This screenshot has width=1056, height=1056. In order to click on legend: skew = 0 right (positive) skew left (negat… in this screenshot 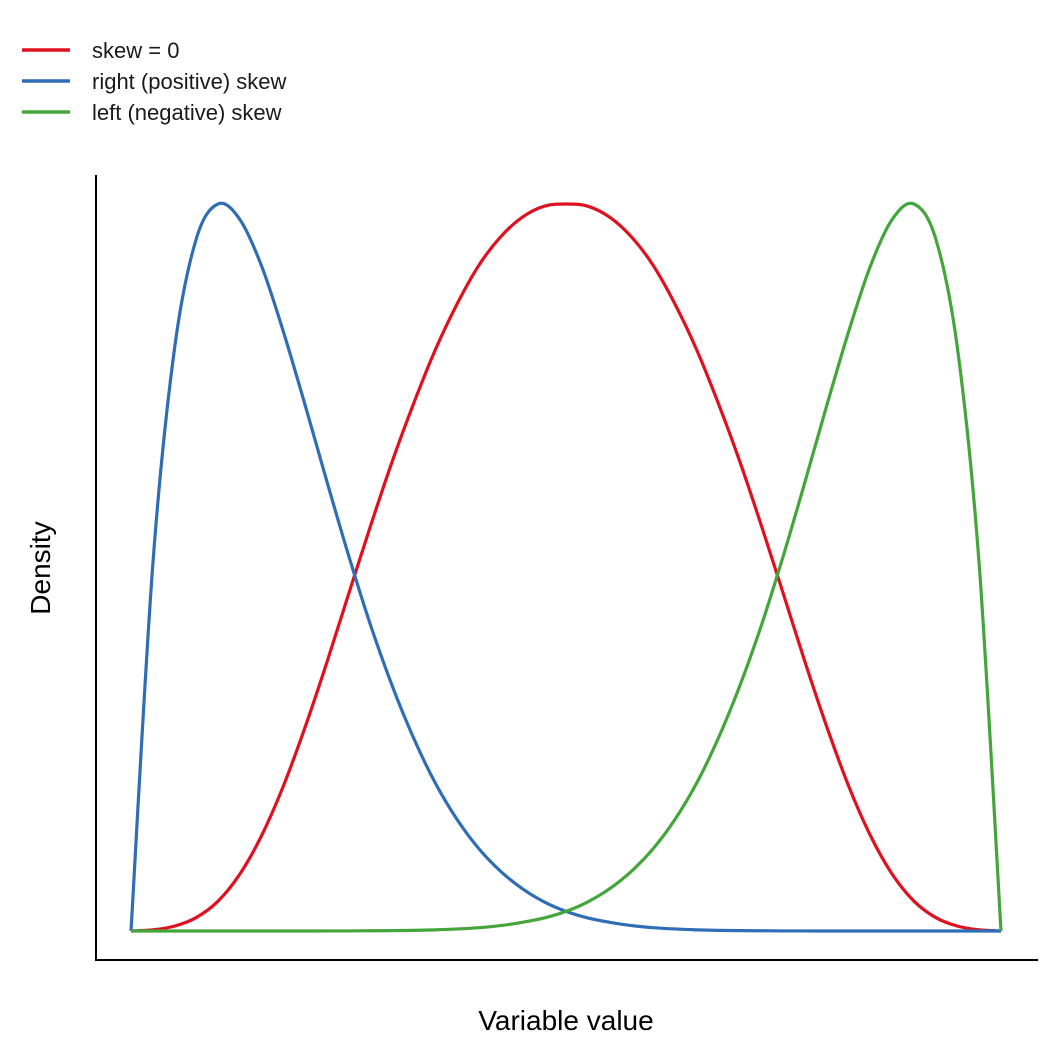, I will do `click(154, 81)`.